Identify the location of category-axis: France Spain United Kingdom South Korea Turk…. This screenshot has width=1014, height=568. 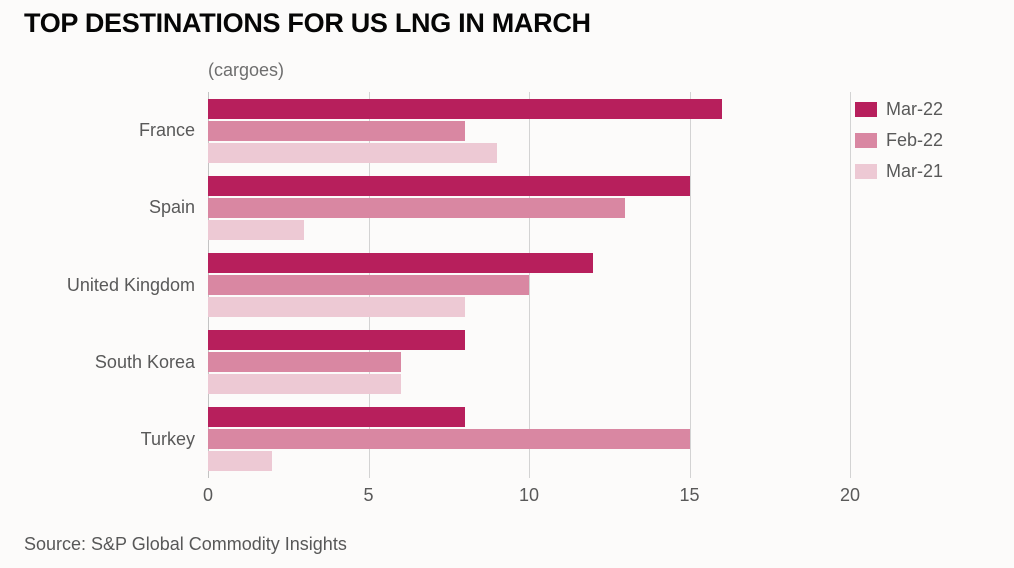
(97, 285).